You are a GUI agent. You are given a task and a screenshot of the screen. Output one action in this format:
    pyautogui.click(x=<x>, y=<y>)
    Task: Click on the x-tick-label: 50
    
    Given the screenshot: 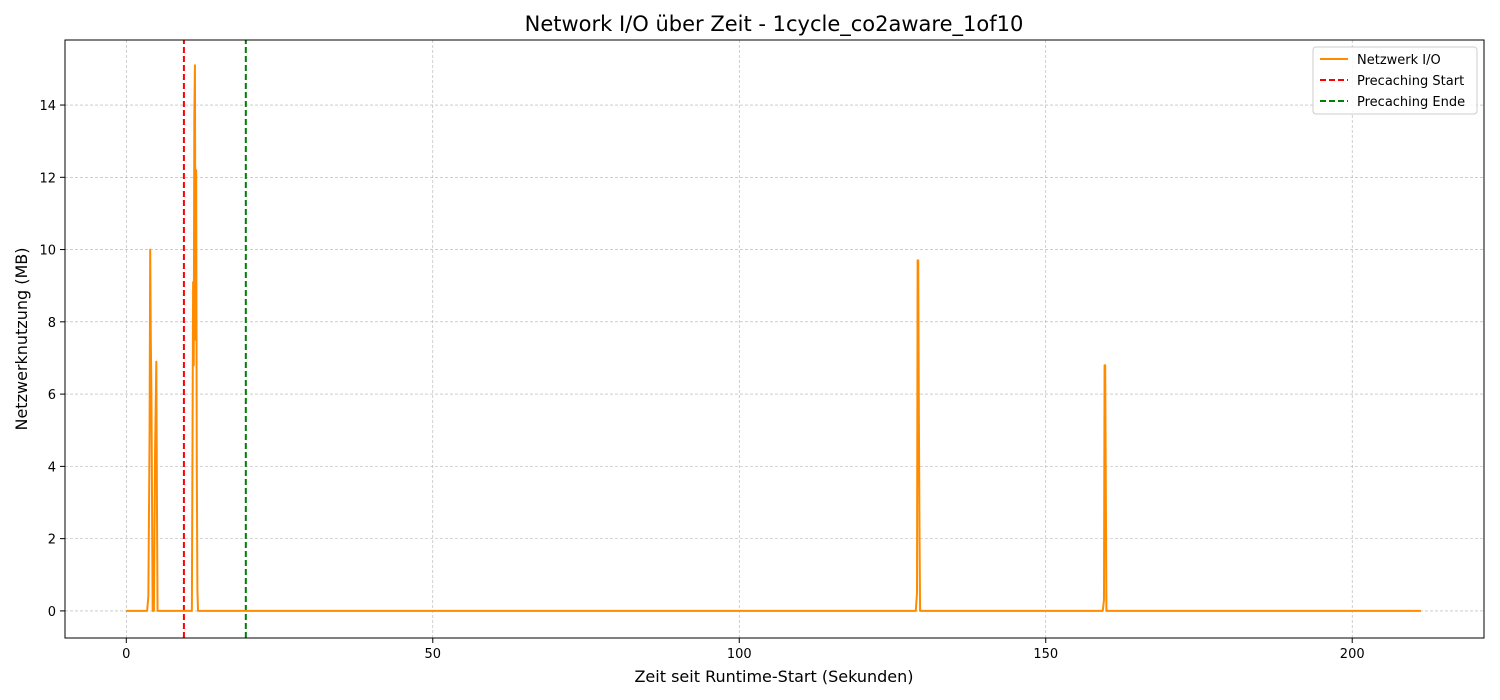 What is the action you would take?
    pyautogui.click(x=433, y=654)
    